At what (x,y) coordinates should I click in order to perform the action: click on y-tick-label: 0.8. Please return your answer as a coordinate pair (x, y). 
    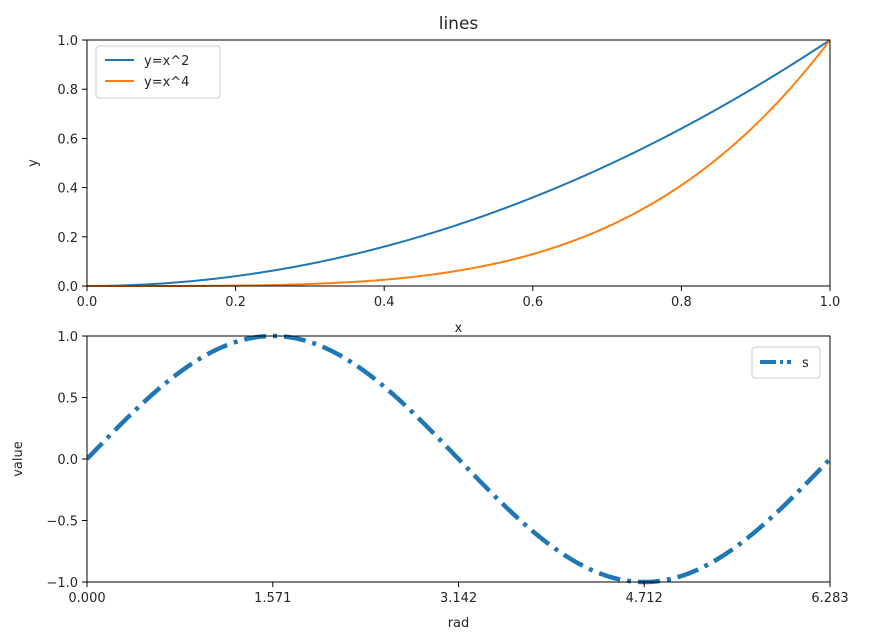
    Looking at the image, I should click on (67, 90).